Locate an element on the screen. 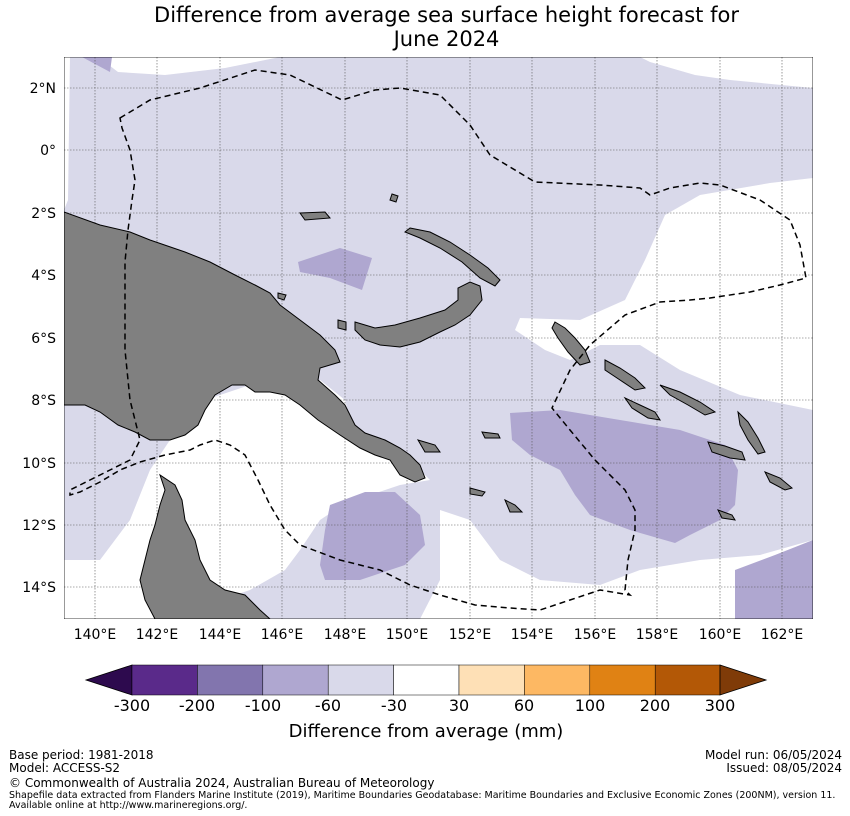 This screenshot has width=850, height=816. title-line-2: June 2024 is located at coordinates (446, 39).